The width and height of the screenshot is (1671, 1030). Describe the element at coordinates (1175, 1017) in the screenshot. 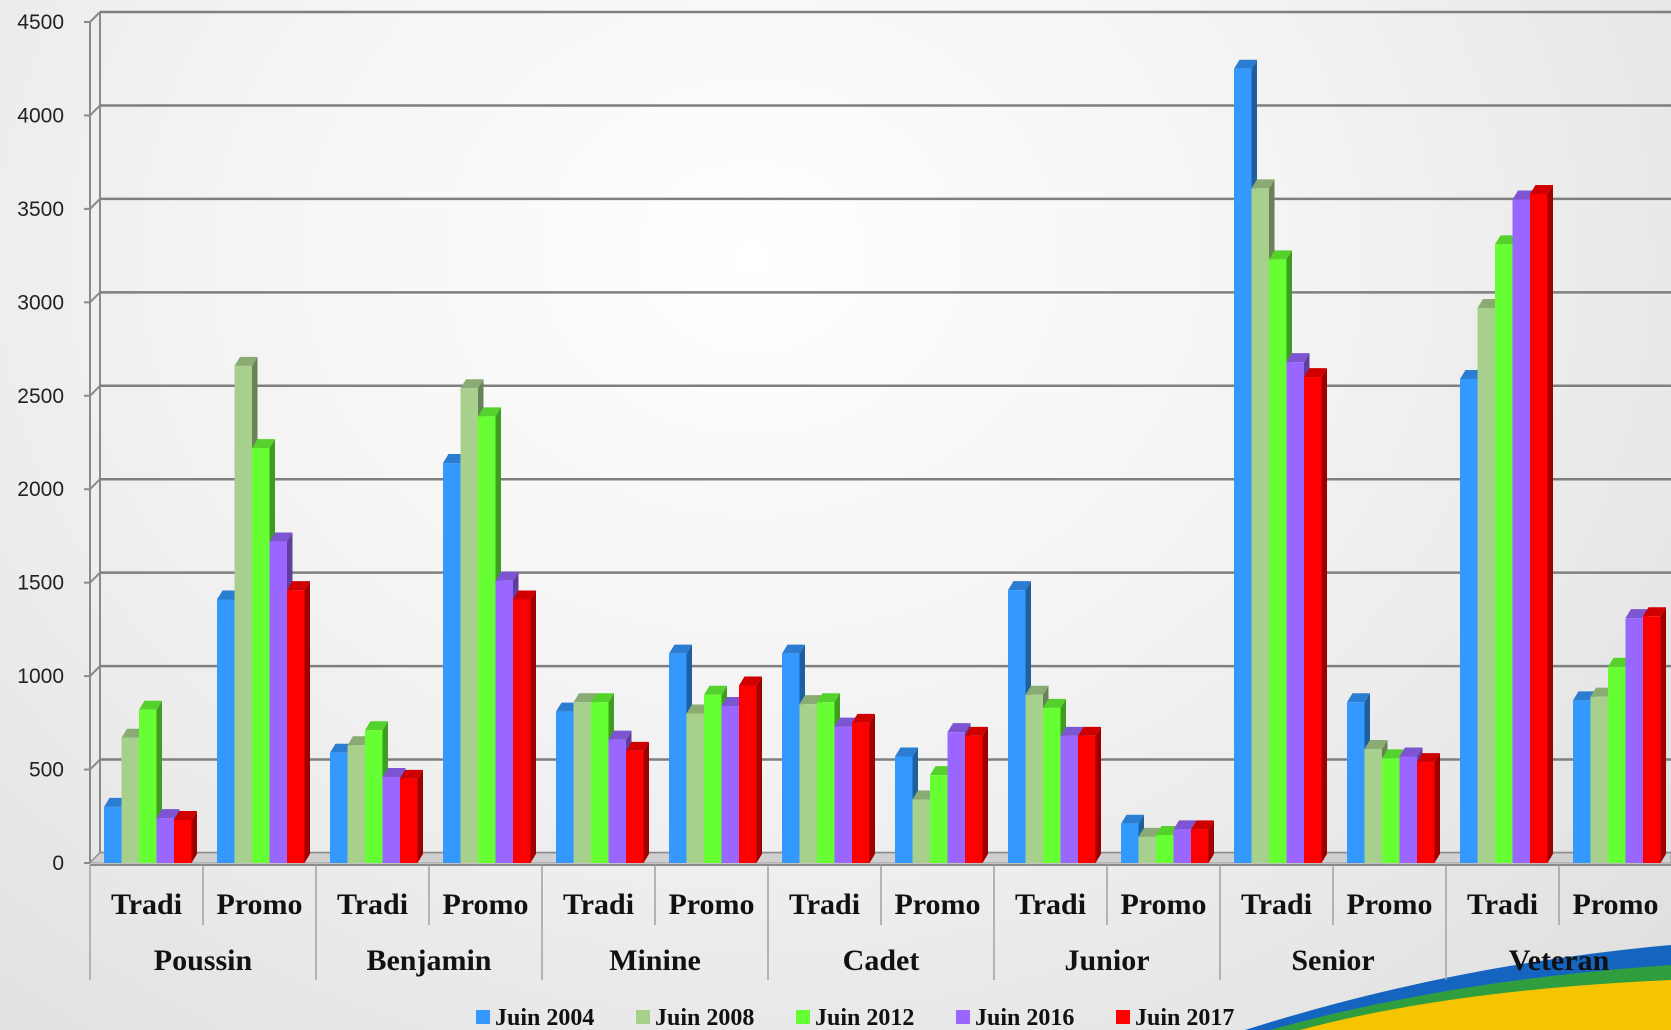

I see `legend-item: Juin 2017` at that location.